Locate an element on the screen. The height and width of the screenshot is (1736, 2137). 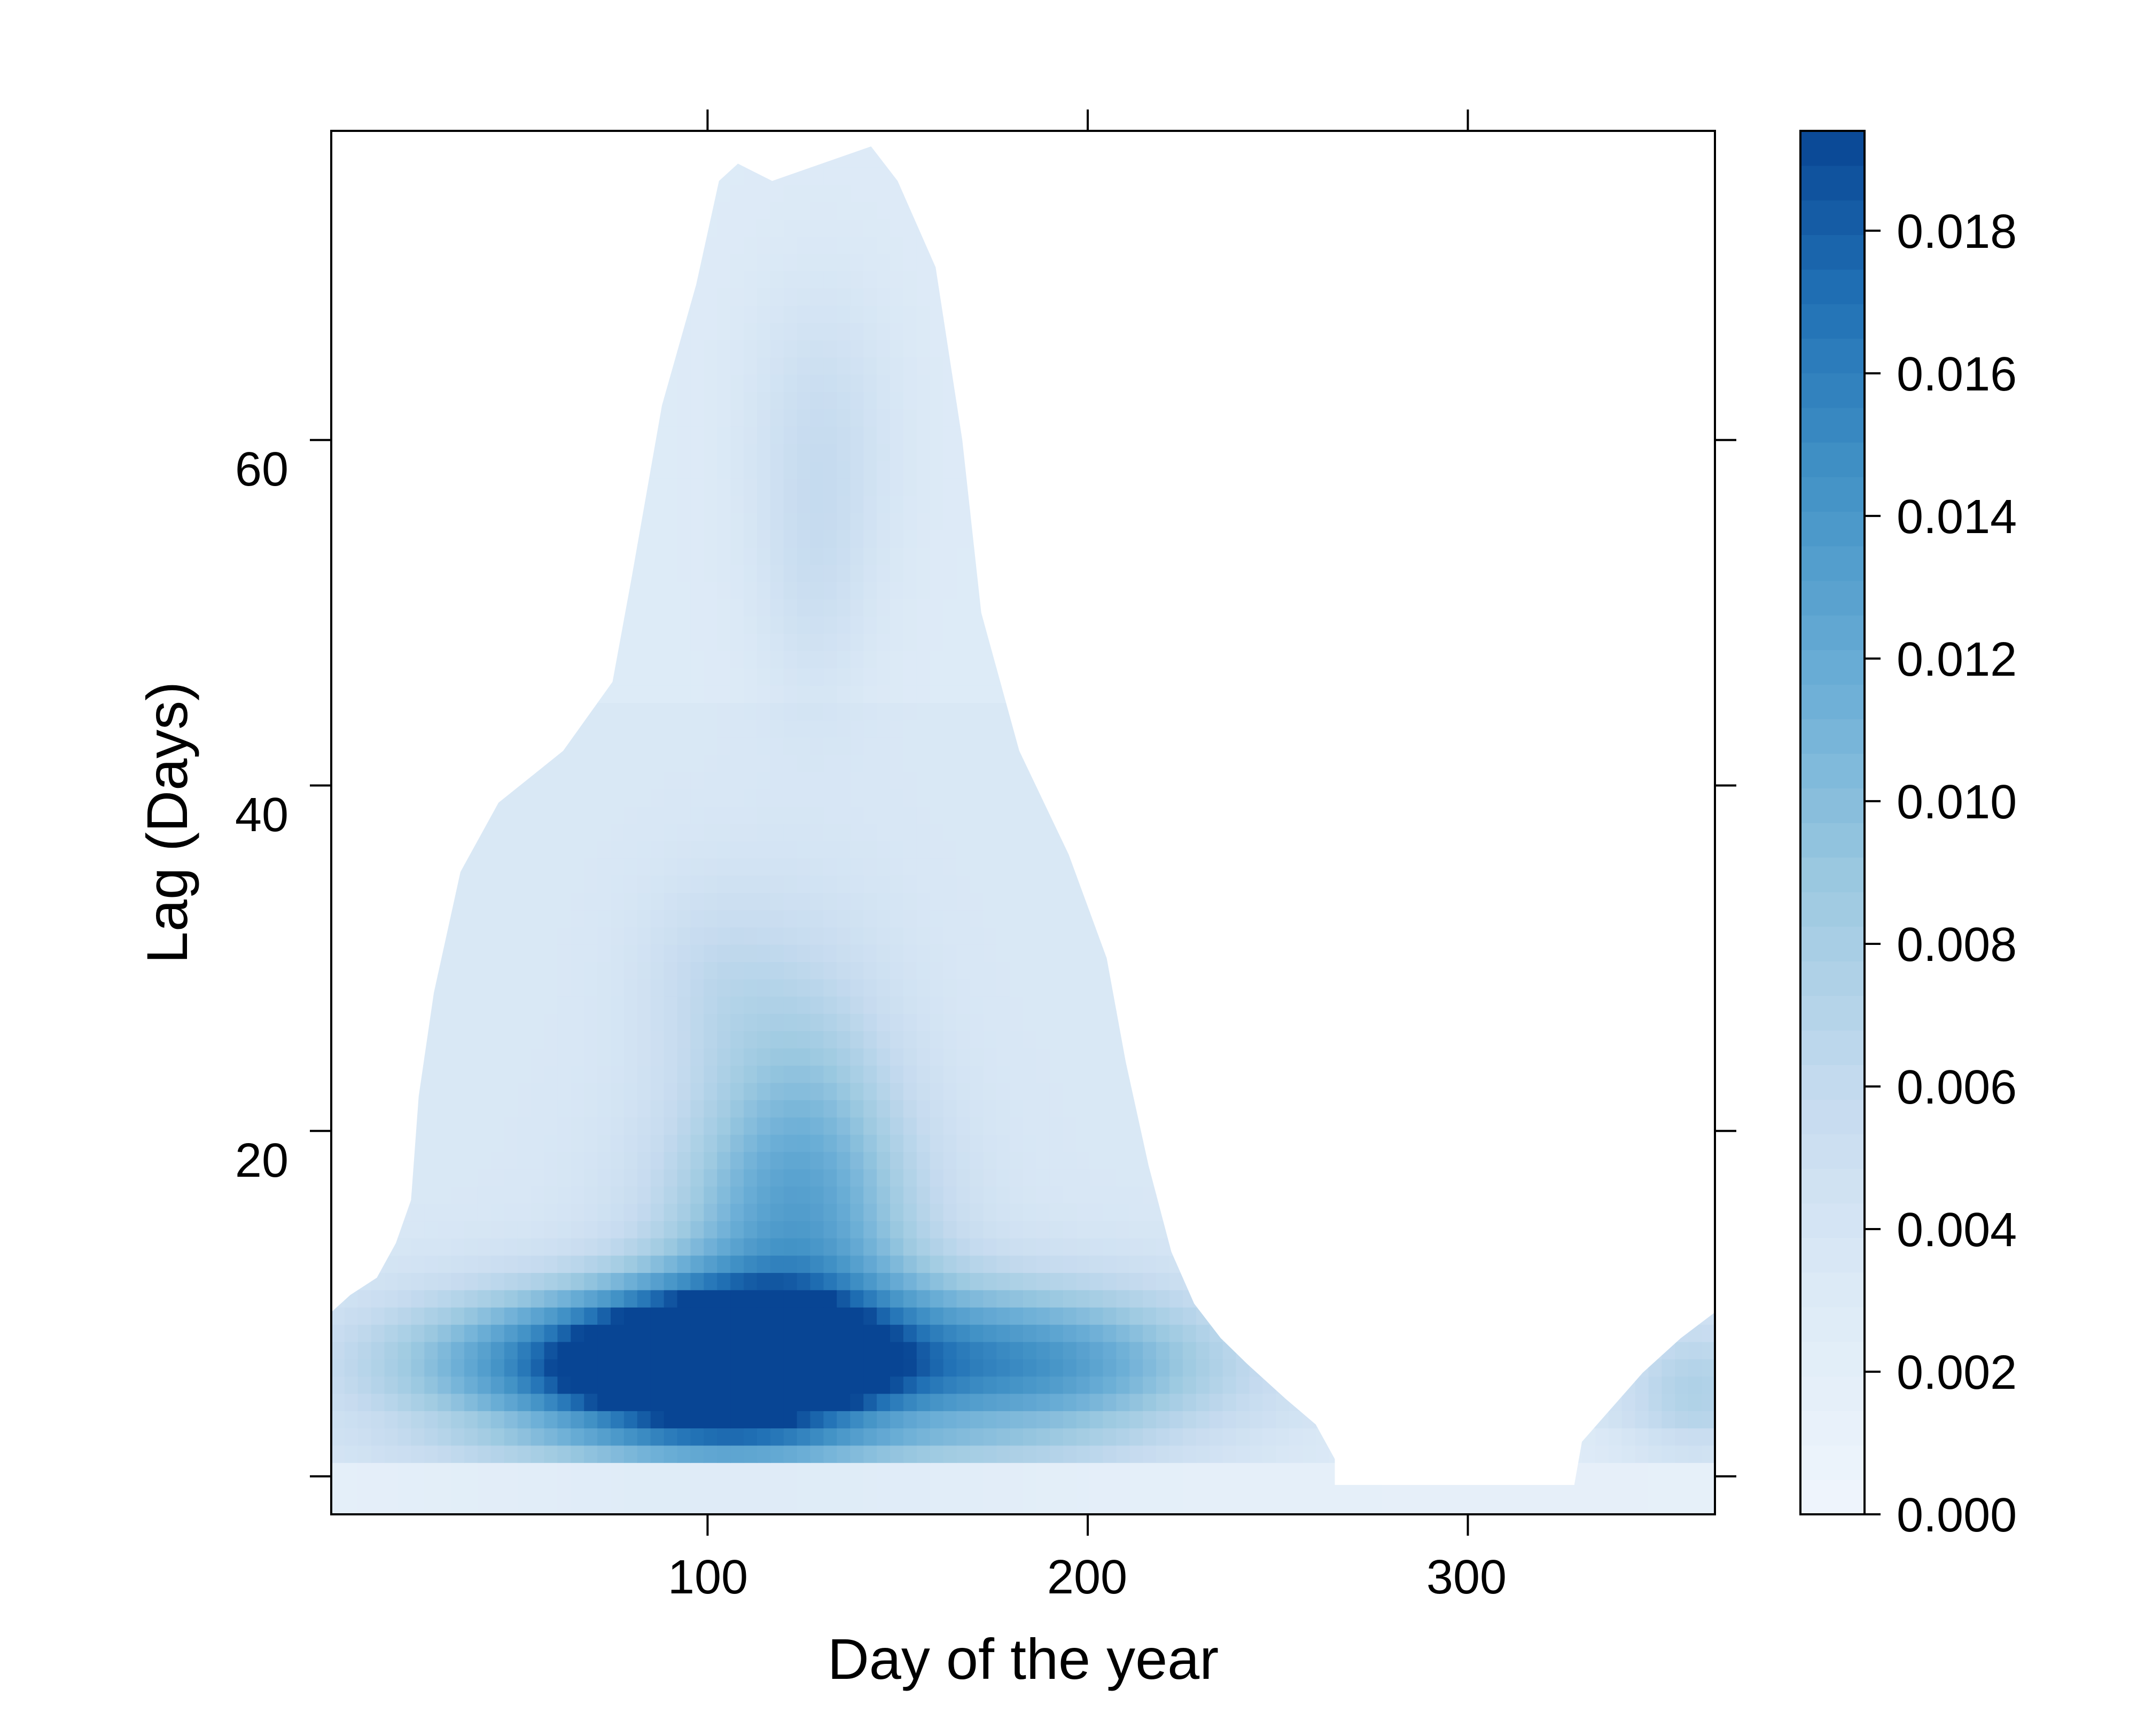
heatmap-cell-1937 is located at coordinates (1203, 1195).